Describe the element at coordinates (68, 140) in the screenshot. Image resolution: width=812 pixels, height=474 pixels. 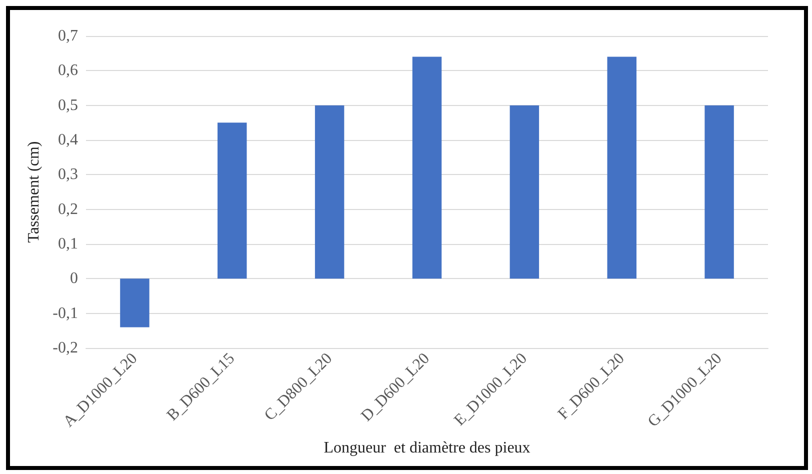
I see `y-tick-label: 0,4` at that location.